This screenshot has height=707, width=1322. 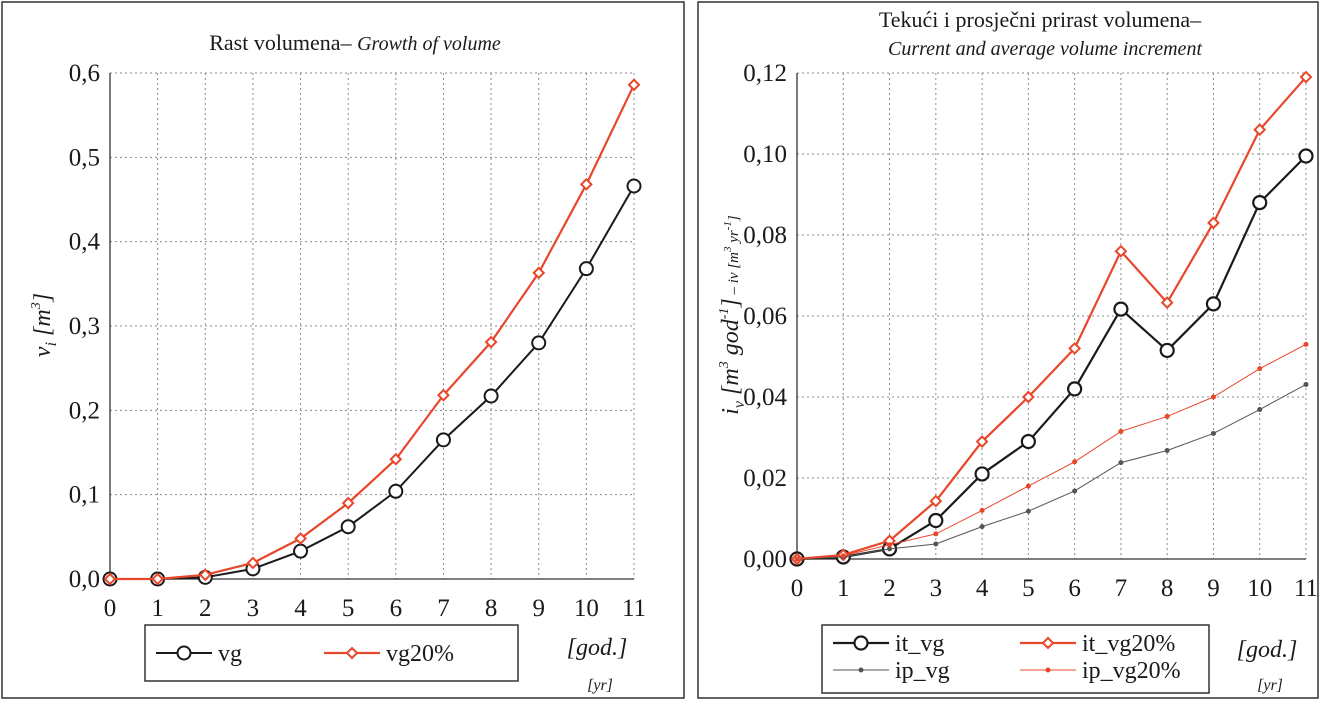 What do you see at coordinates (253, 608) in the screenshot?
I see `x-tick-label: 3` at bounding box center [253, 608].